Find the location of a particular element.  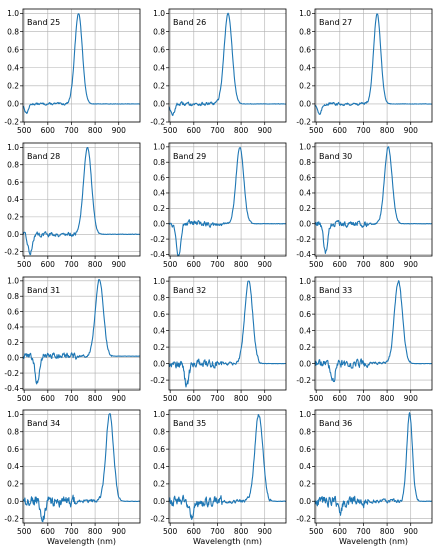

band-label: Band 25 is located at coordinates (43, 22).